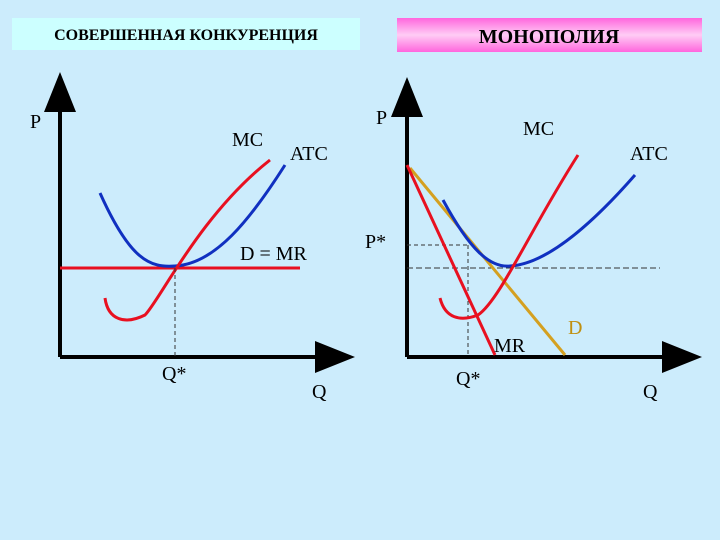 The width and height of the screenshot is (720, 540). I want to click on curve-label: D = MR, so click(274, 254).